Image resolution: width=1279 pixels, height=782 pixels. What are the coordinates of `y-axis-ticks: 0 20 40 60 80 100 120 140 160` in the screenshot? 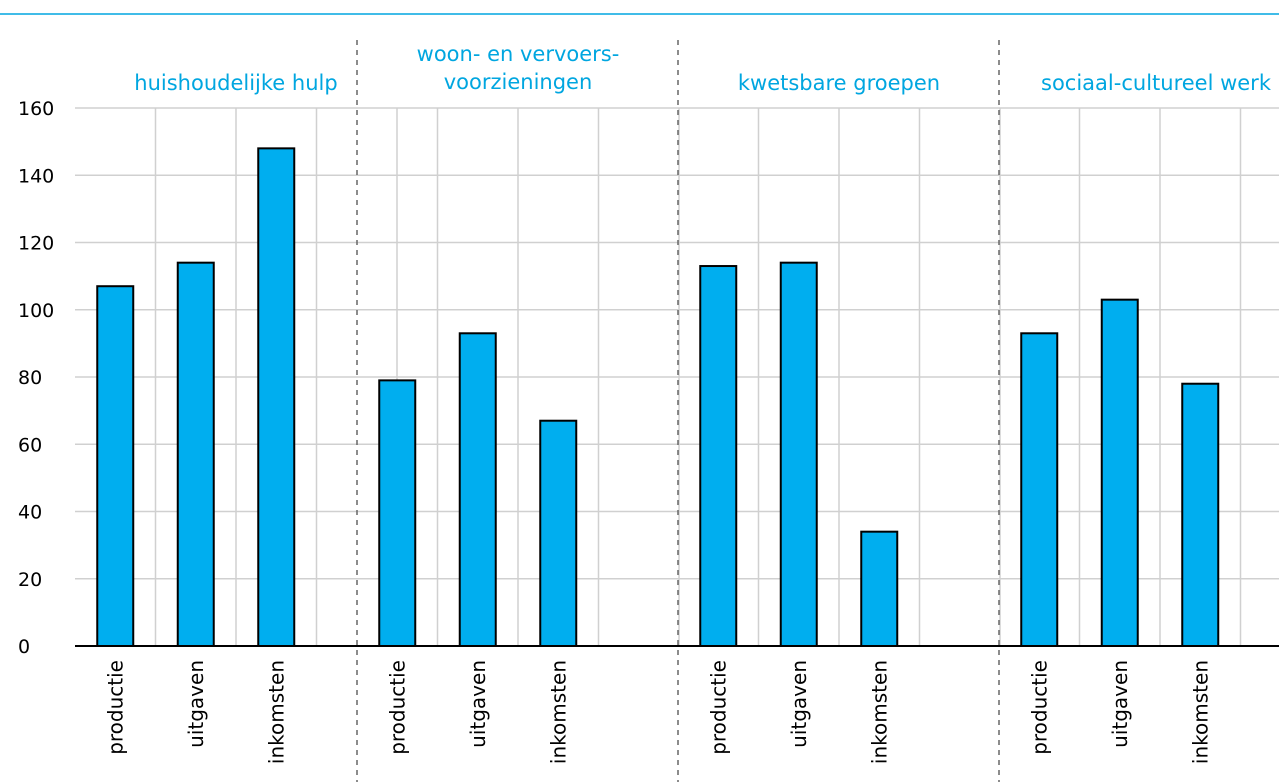 It's located at (36, 378).